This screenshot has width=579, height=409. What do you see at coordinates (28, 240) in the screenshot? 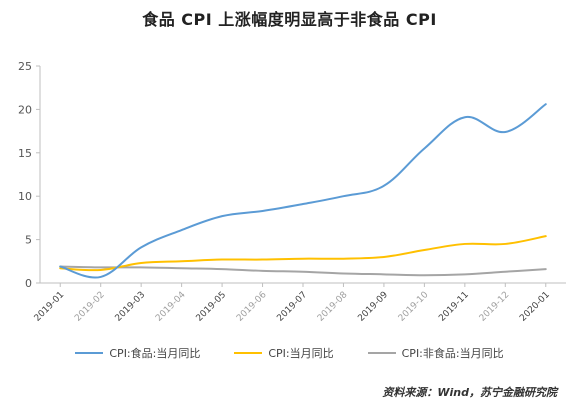
I see `y-tick-label: 5` at bounding box center [28, 240].